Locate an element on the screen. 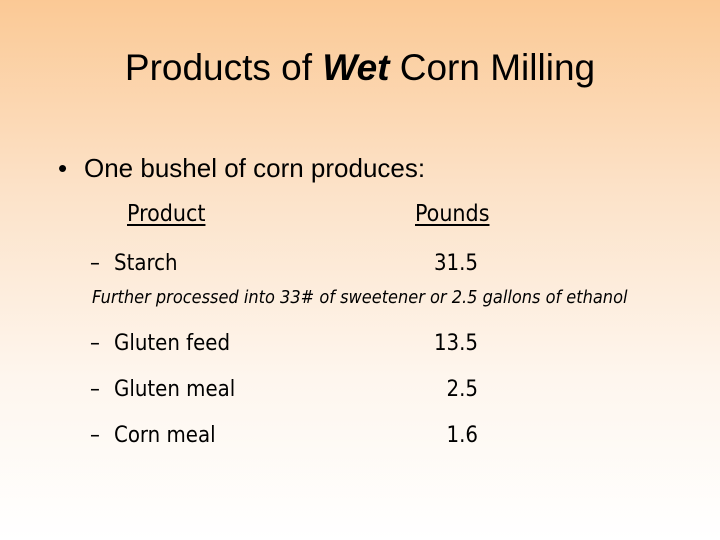 The height and width of the screenshot is (540, 720). column-header-pounds: Pounds is located at coordinates (452, 214).